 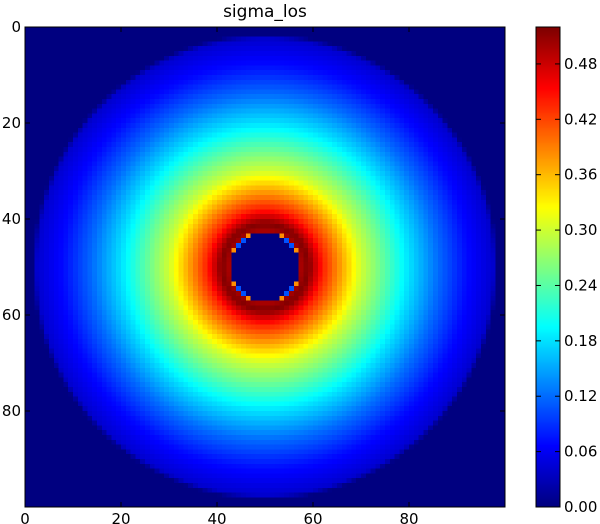 I want to click on x-tick-label: 0, so click(x=25, y=517).